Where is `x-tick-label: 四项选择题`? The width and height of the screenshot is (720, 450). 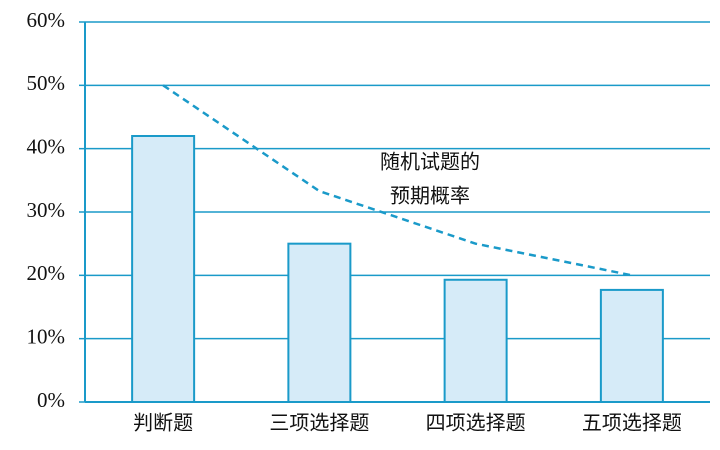
x-tick-label: 四项选择题 is located at coordinates (476, 423).